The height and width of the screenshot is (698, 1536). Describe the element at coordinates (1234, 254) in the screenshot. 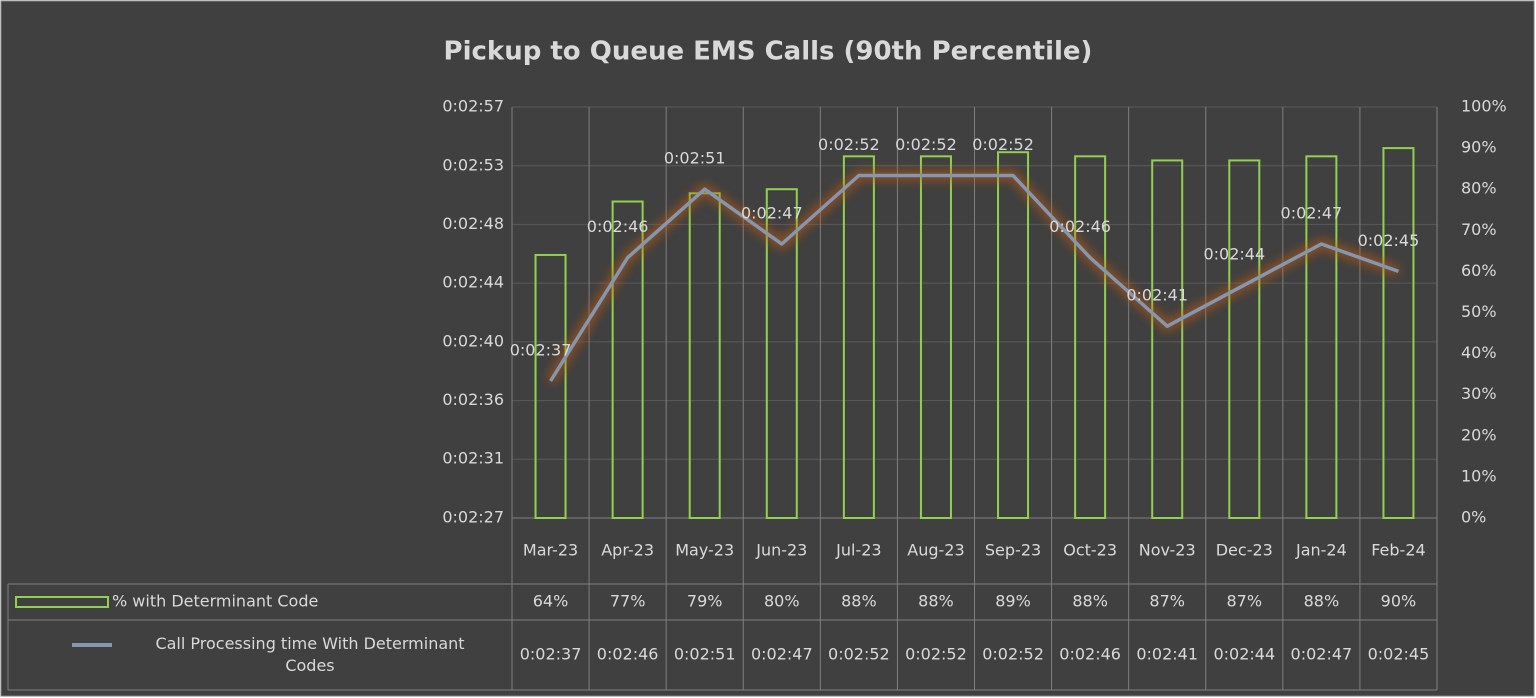

I see `data-label: 0:02:44` at that location.